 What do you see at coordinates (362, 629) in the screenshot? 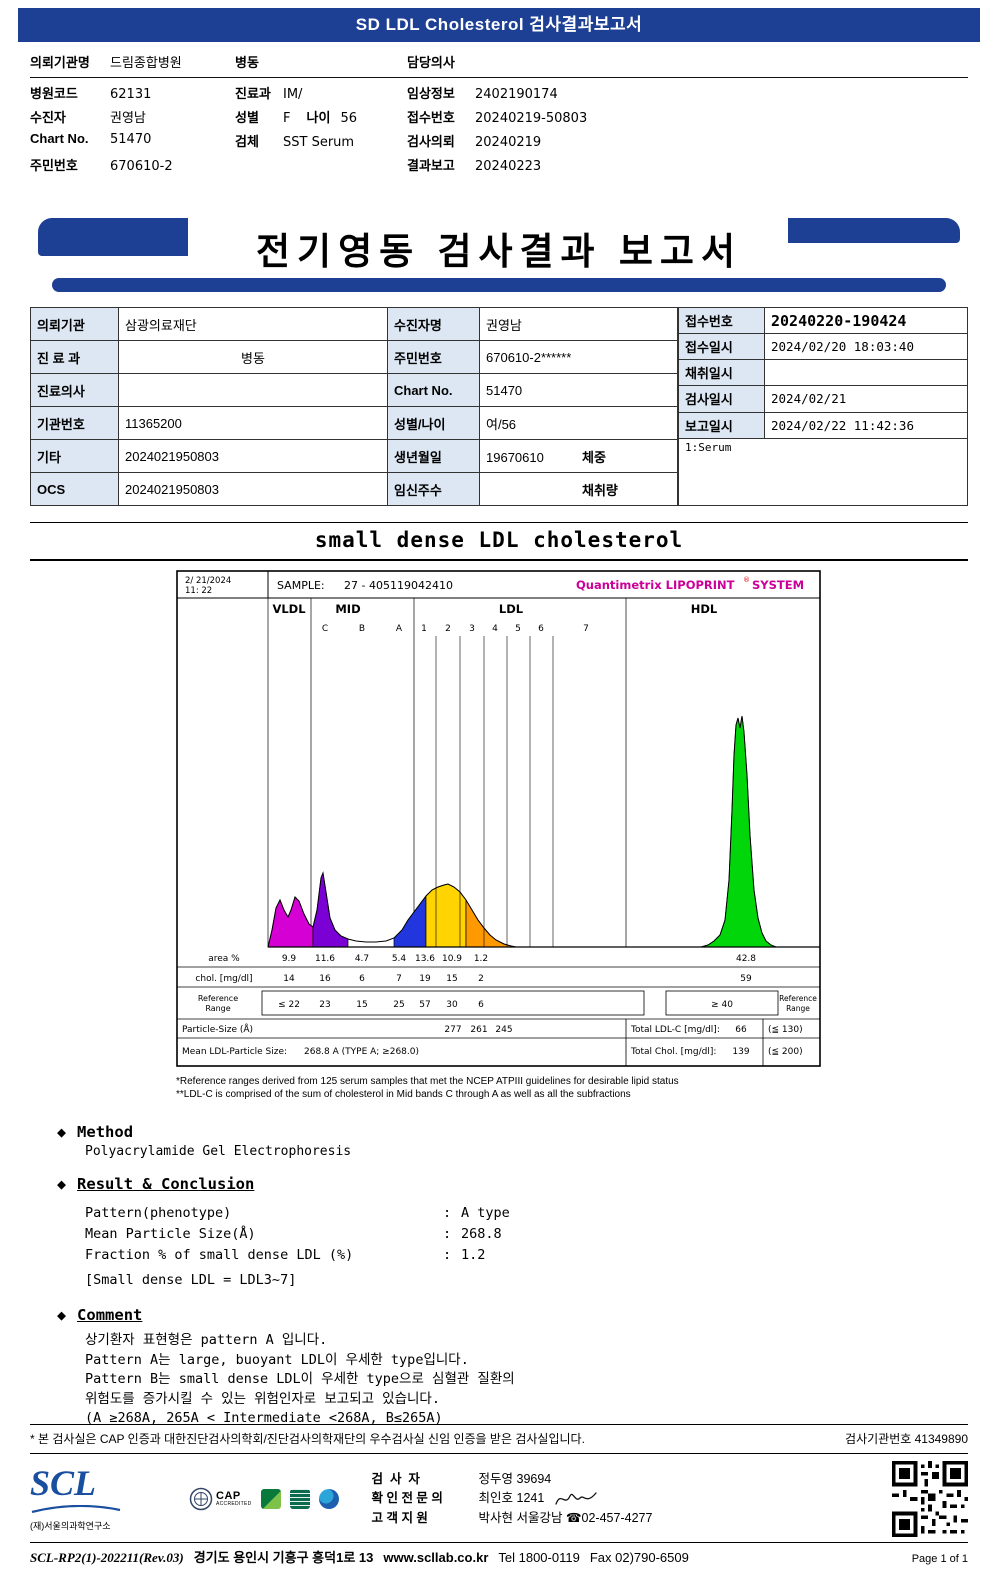
I see `lane-label-b: B` at bounding box center [362, 629].